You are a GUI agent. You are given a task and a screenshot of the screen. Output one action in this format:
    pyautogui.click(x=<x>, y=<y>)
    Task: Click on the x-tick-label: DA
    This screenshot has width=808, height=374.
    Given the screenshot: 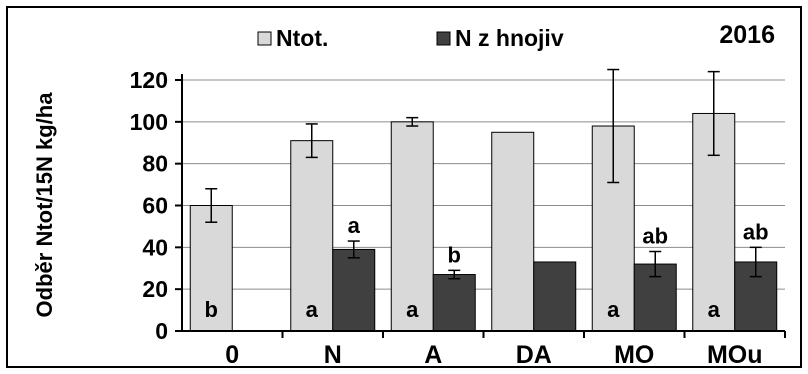 What is the action you would take?
    pyautogui.click(x=534, y=355)
    